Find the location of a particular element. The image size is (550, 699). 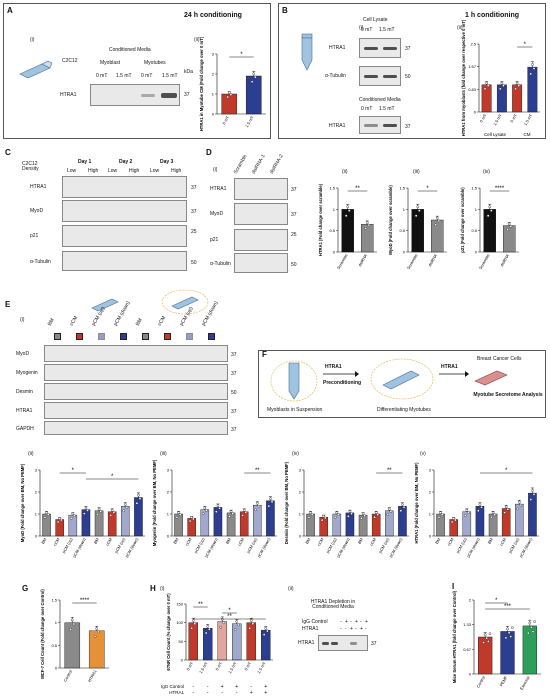

panel-b-lysate: Cell Lysate is located at coordinates (375, 20).